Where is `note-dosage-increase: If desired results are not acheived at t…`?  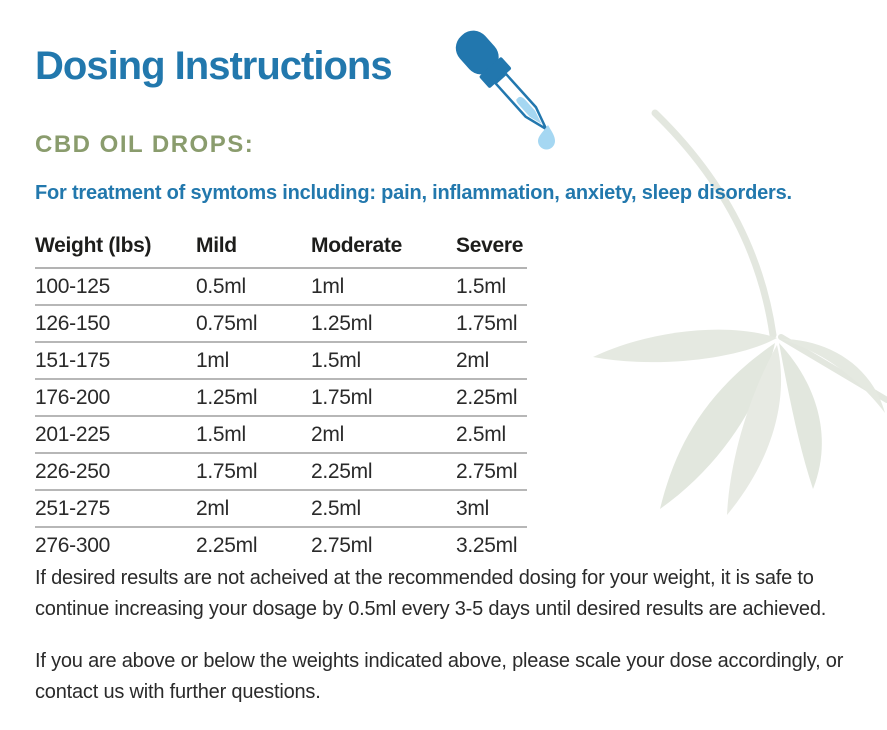 note-dosage-increase: If desired results are not acheived at t… is located at coordinates (431, 593).